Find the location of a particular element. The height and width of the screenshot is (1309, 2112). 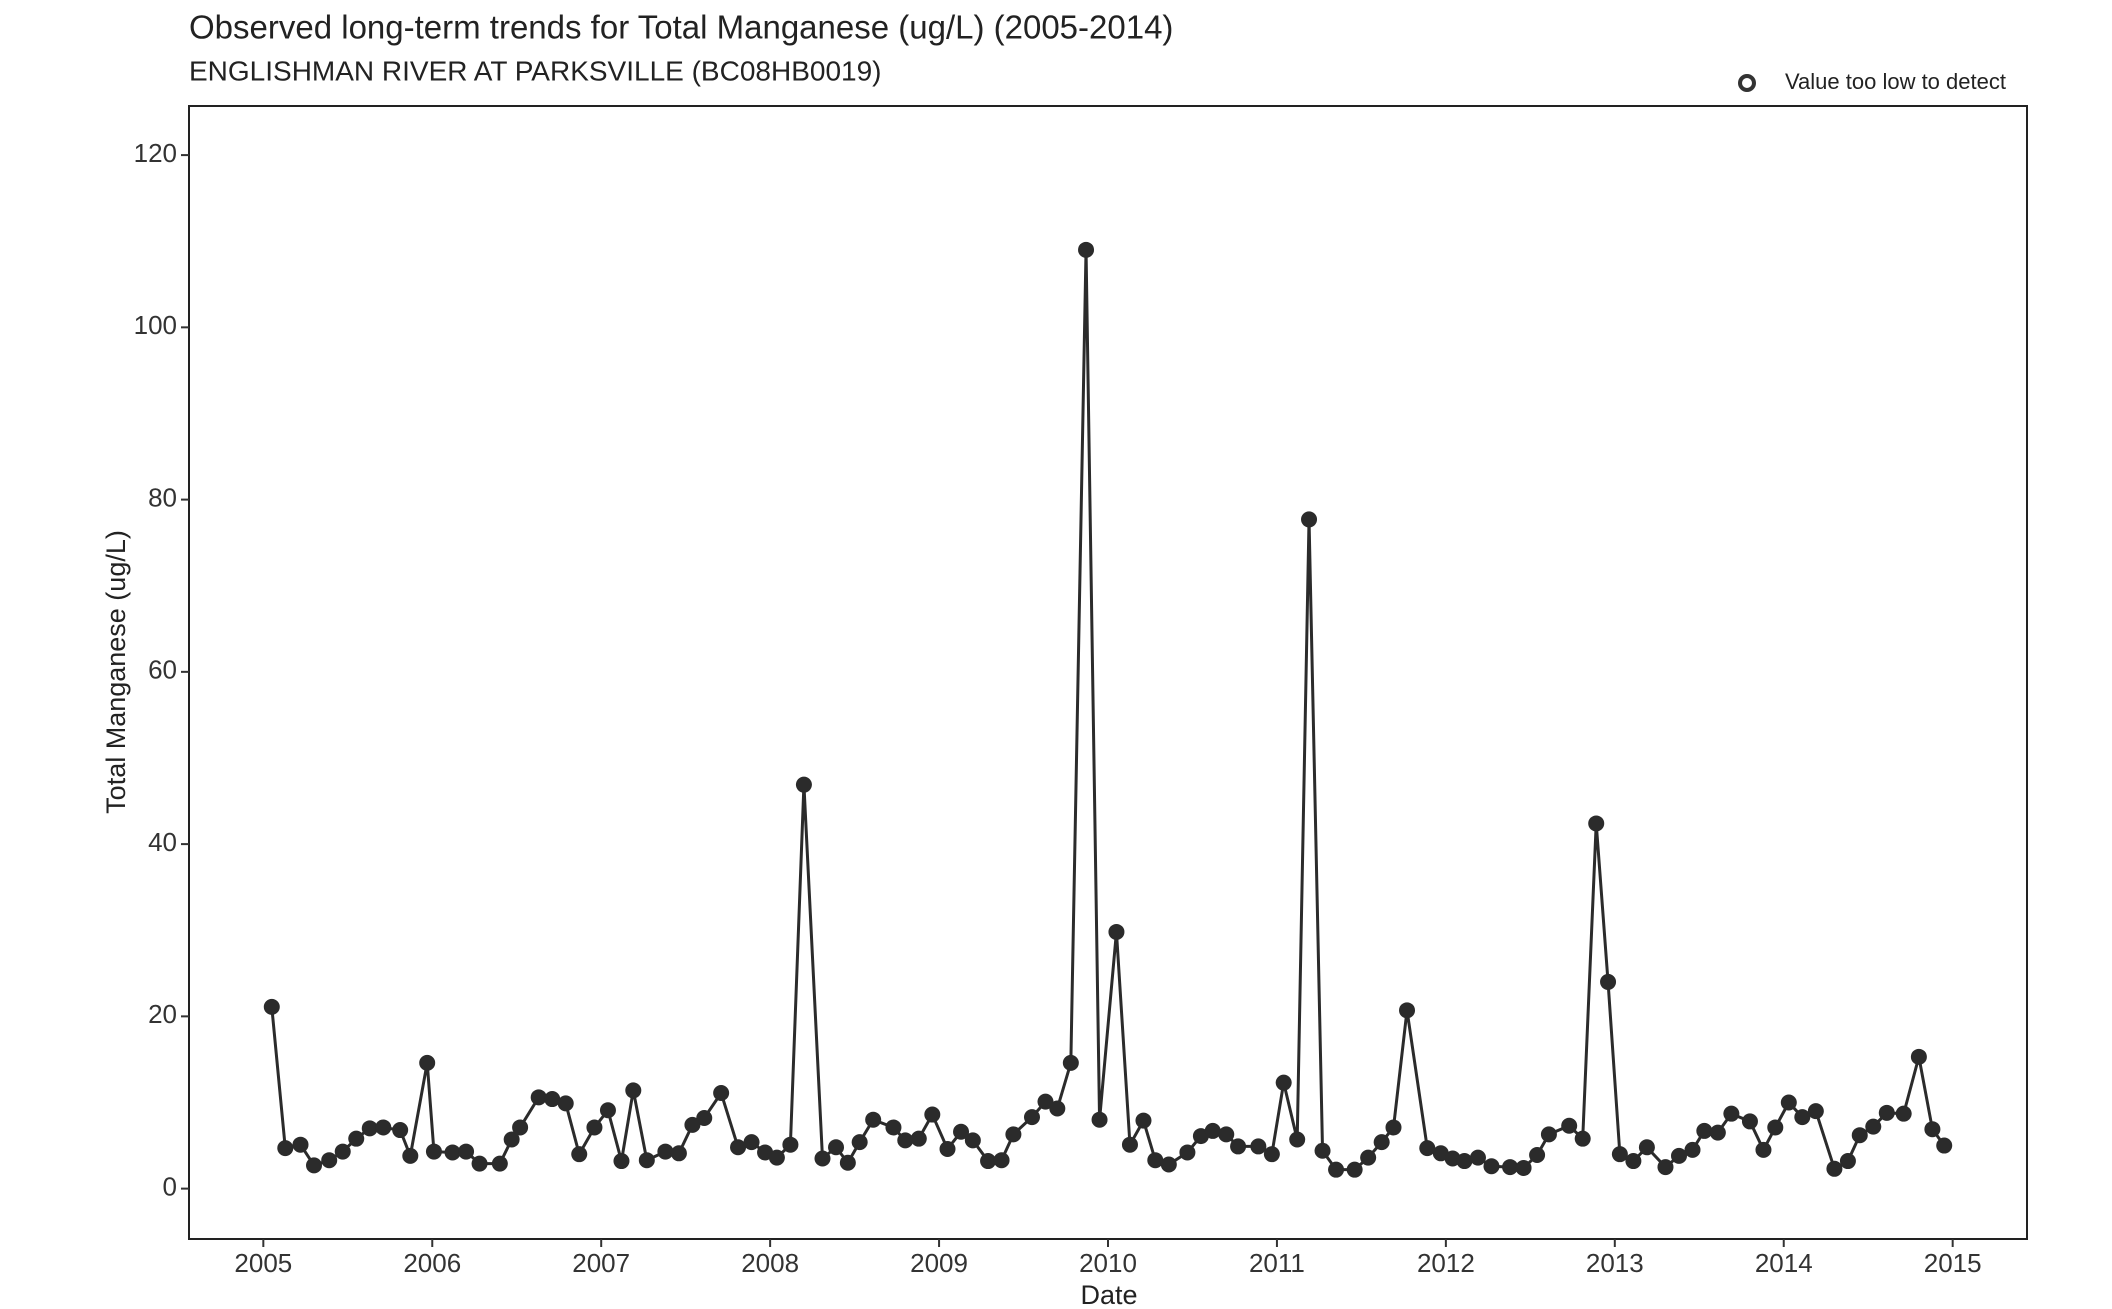

legend-symbol is located at coordinates (1747, 83).